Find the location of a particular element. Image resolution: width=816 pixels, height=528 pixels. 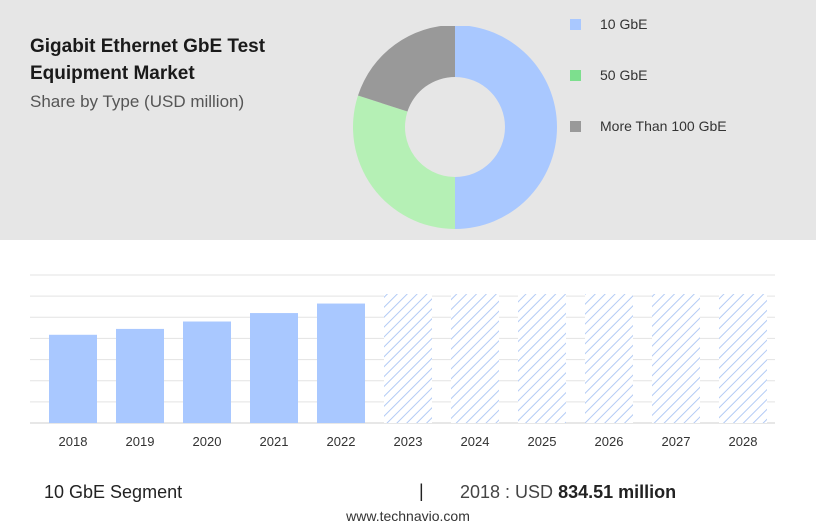

legend-item: 10 GbE is located at coordinates (670, 24).